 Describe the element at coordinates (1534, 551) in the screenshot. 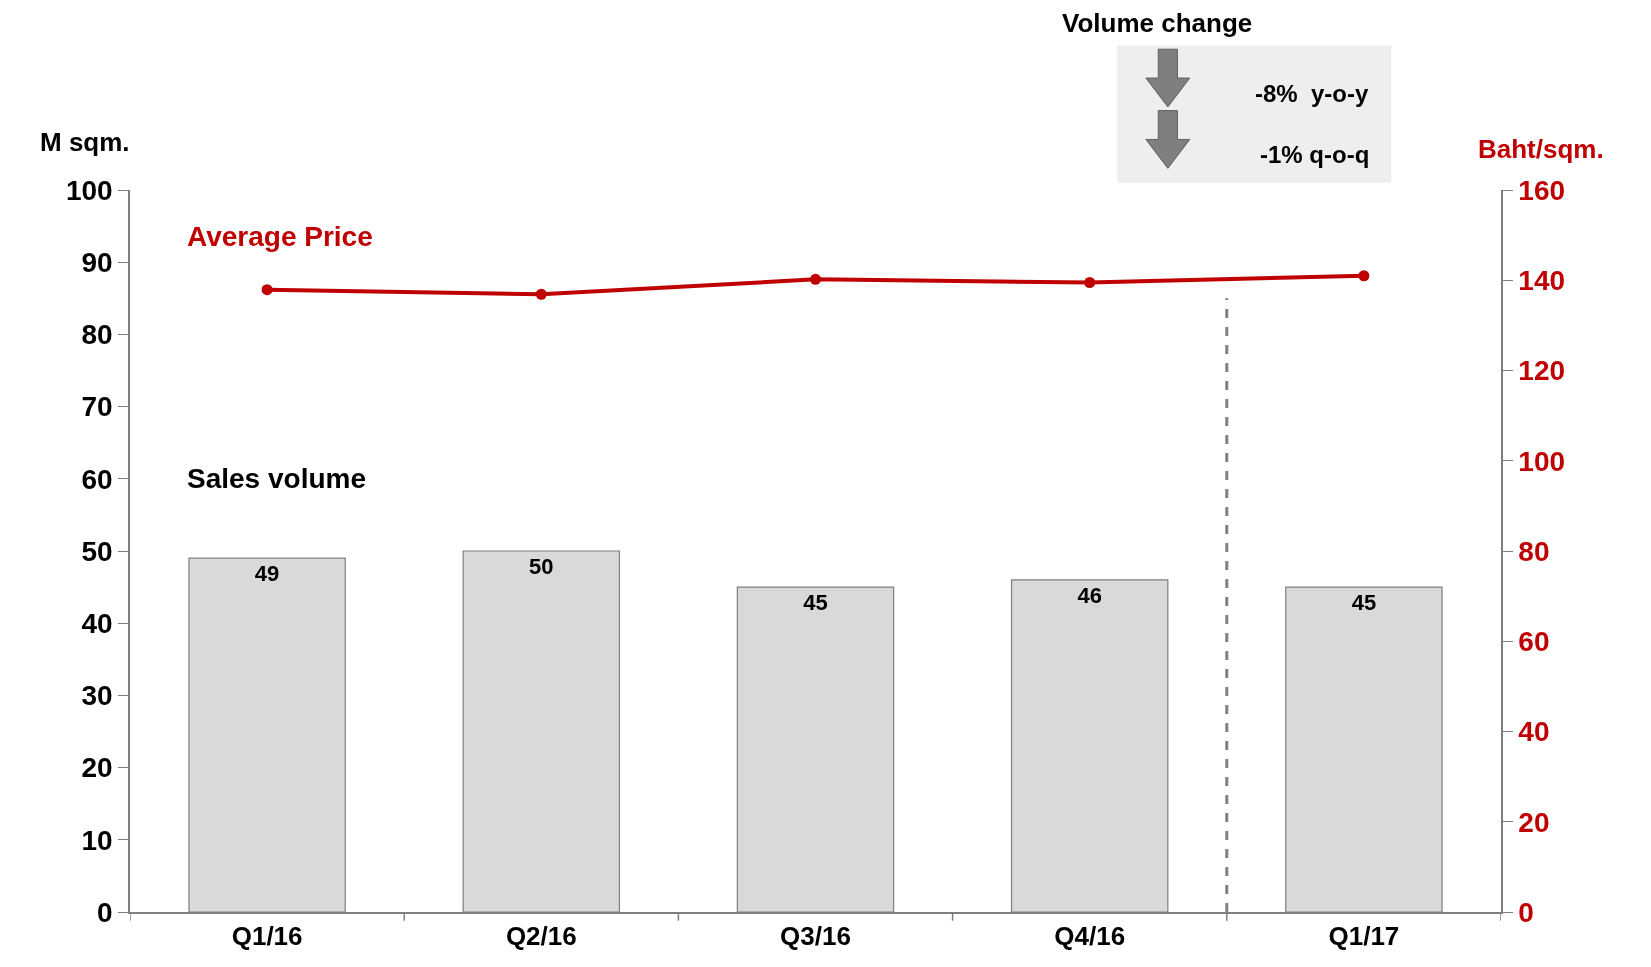

I see `y2-tick-label: 80` at that location.